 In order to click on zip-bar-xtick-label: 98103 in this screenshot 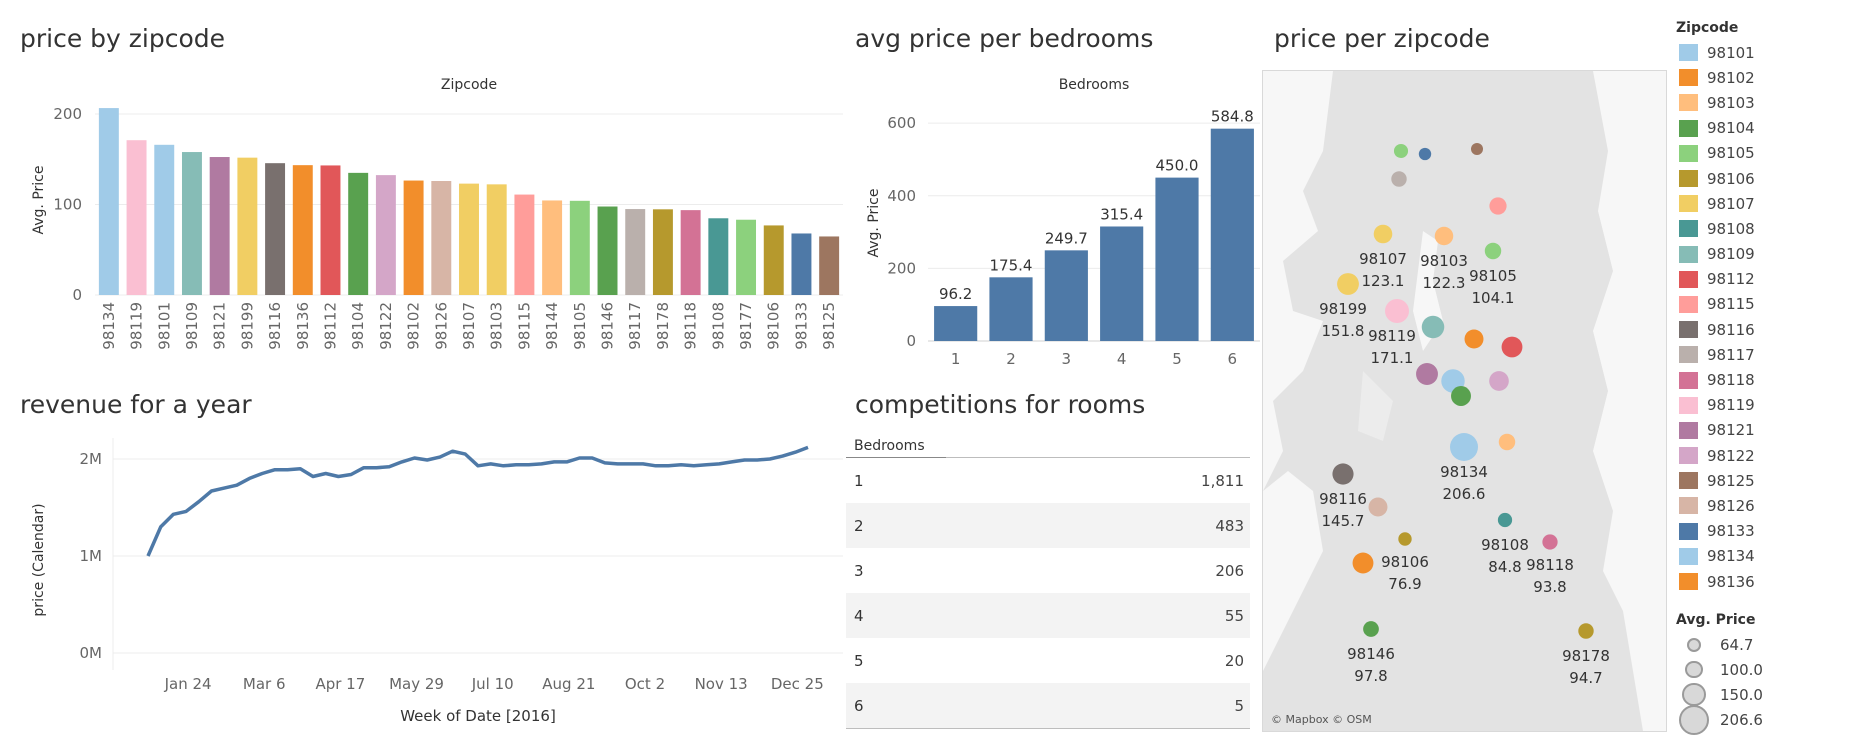, I will do `click(497, 326)`.